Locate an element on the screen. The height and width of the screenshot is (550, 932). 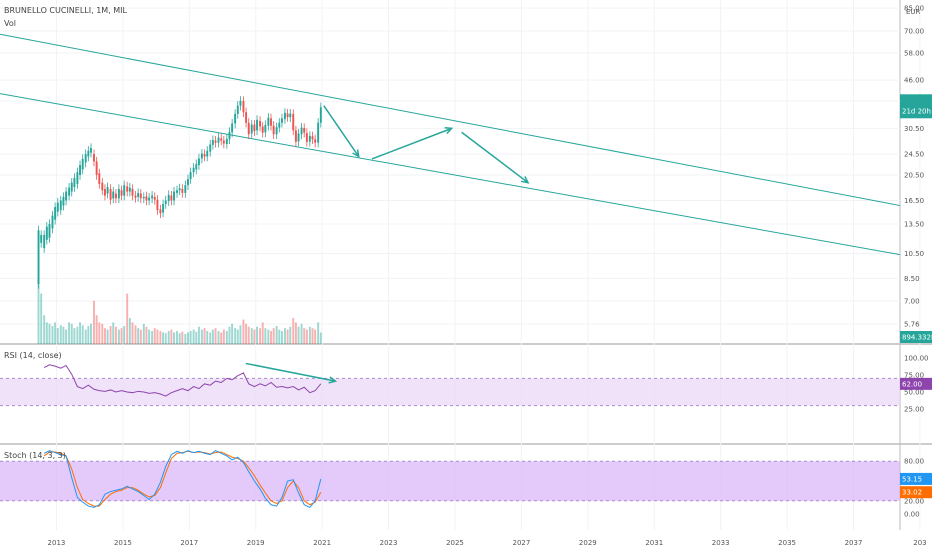
stoch-label: Stoch (14, 3, 3) is located at coordinates (35, 455).